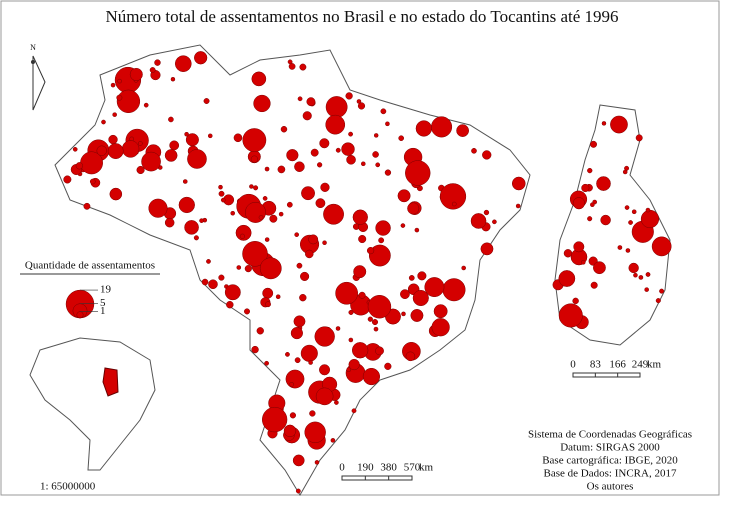 This screenshot has height=516, width=741. I want to click on scale-label: 570, so click(412, 468).